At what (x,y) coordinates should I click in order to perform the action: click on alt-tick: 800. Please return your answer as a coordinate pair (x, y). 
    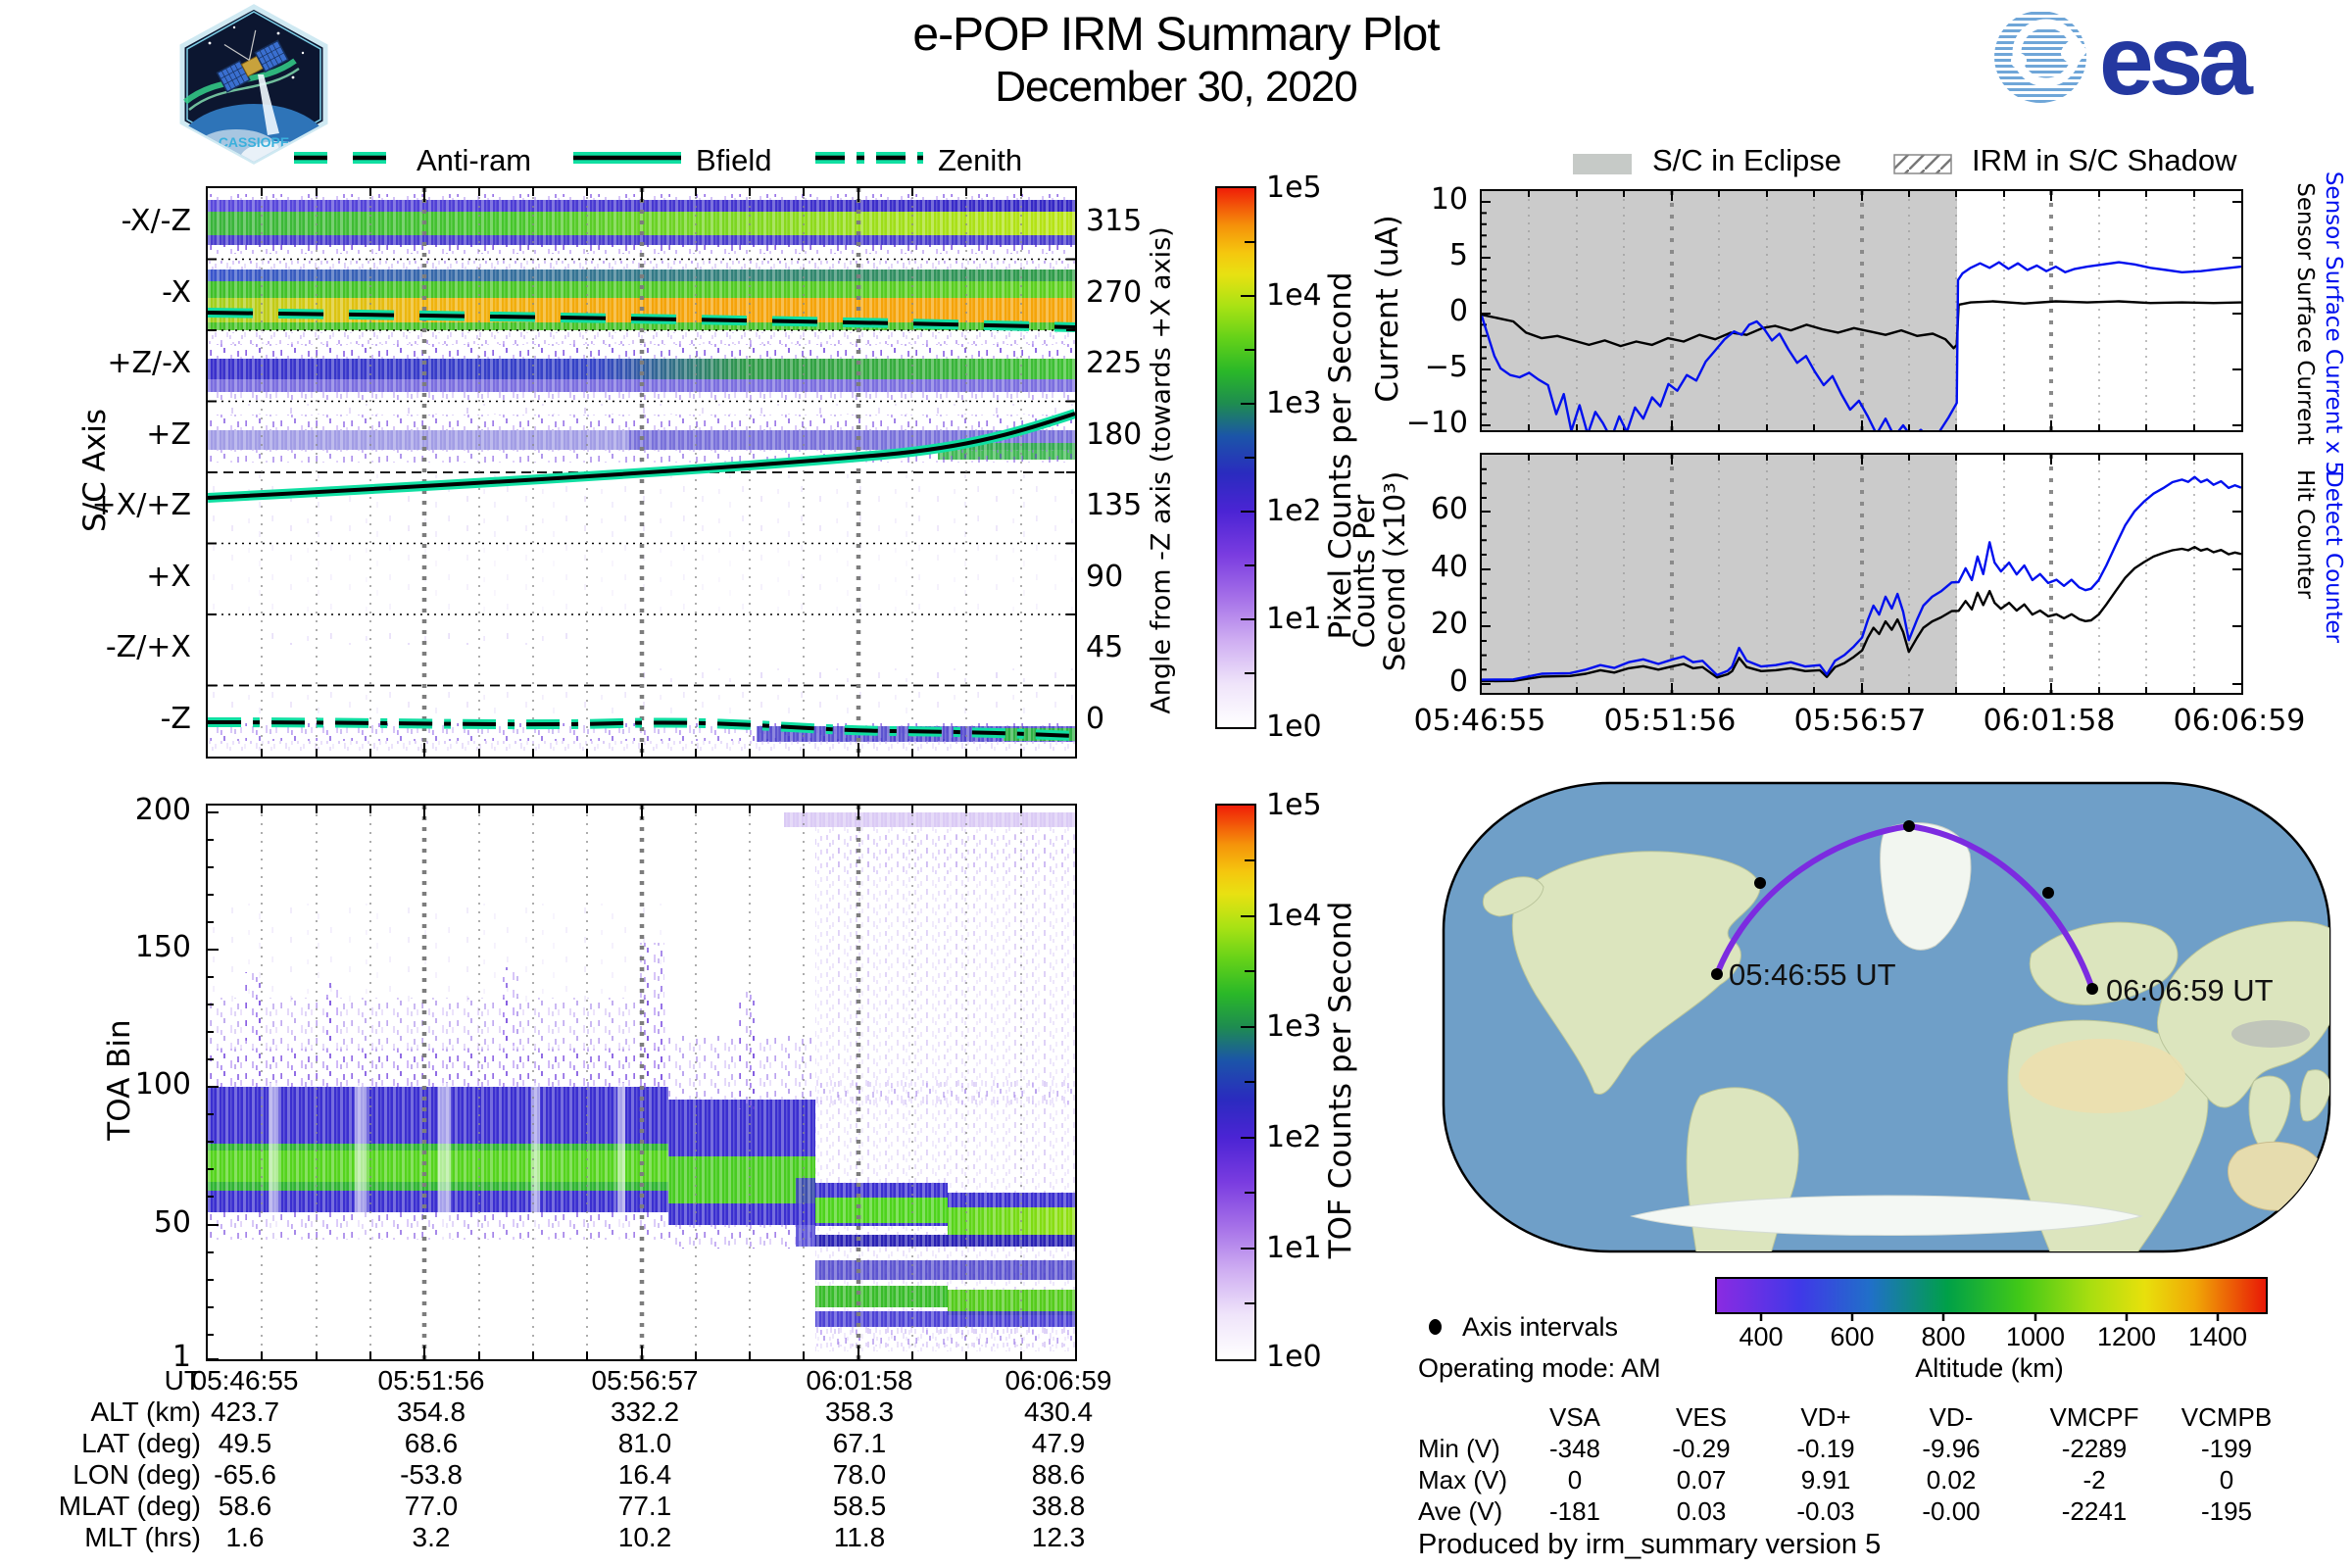
    Looking at the image, I should click on (1943, 1336).